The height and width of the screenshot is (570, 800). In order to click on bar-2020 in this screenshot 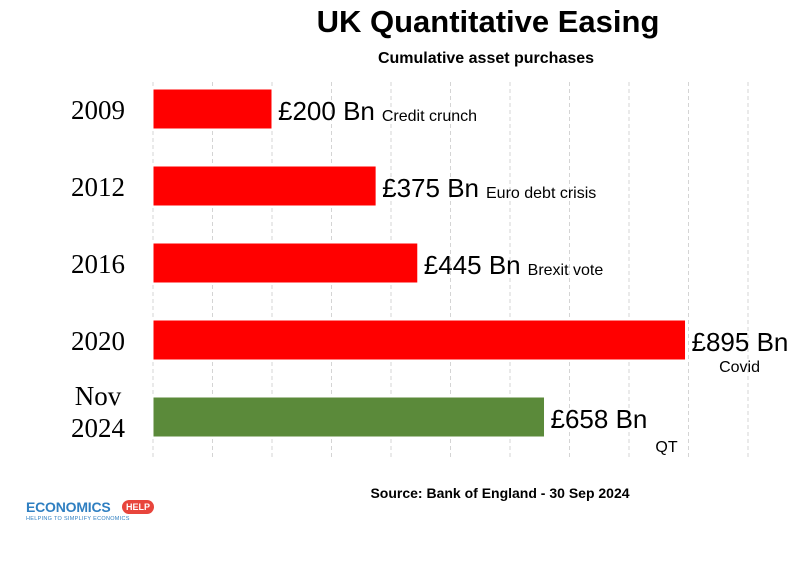, I will do `click(419, 340)`.